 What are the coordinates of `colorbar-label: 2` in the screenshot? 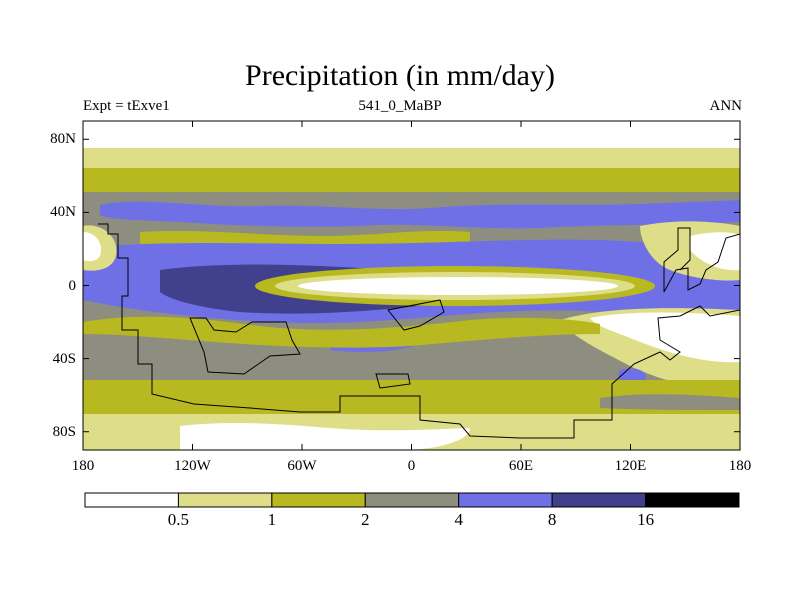 It's located at (365, 519).